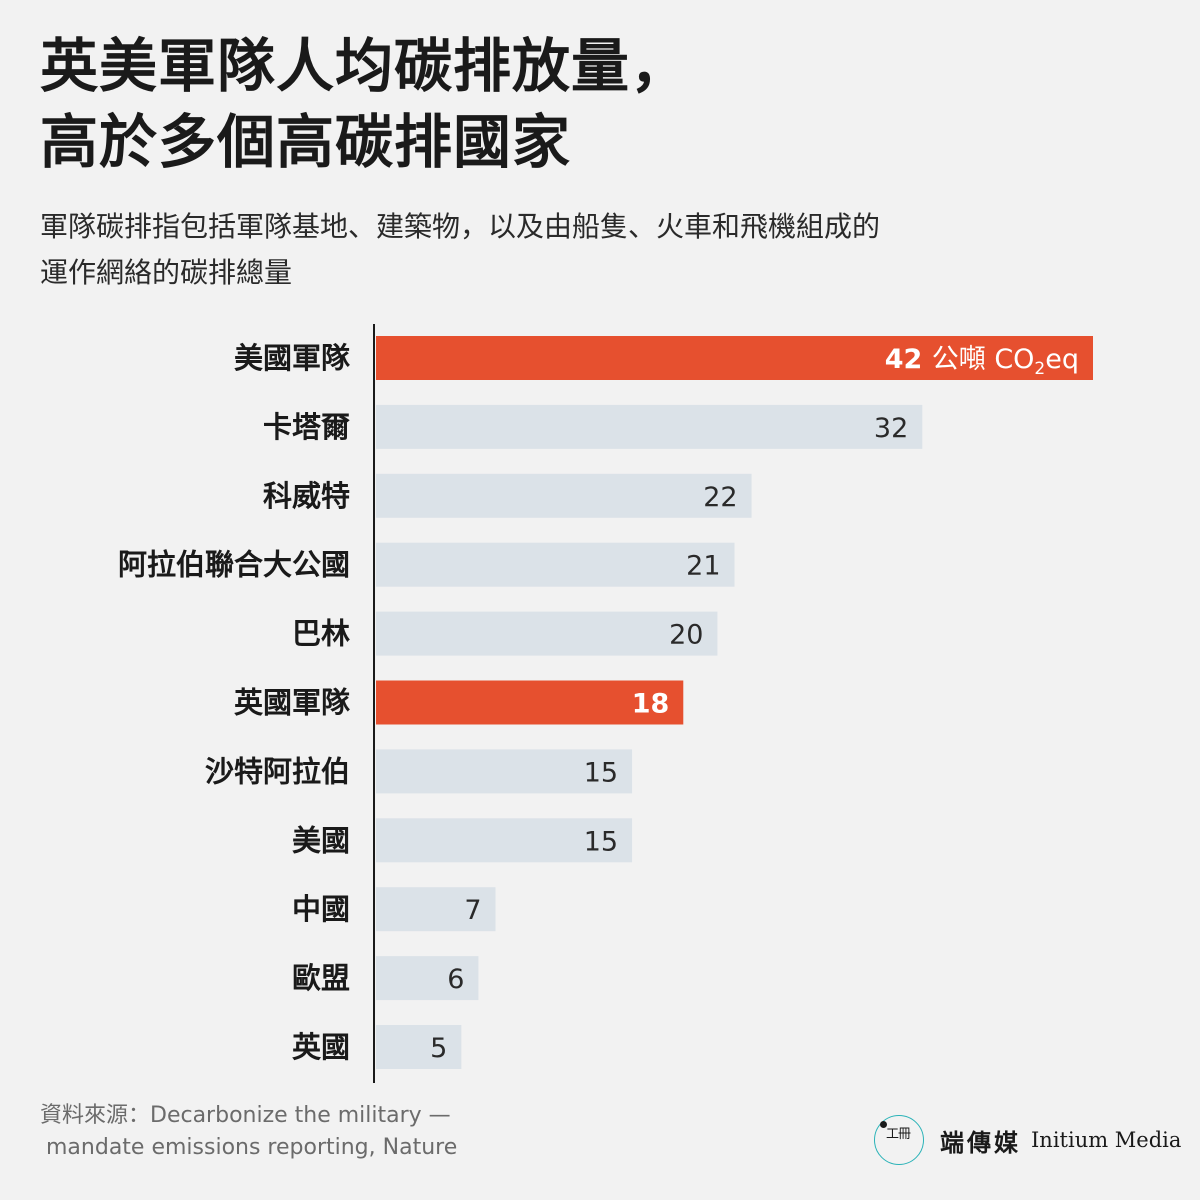 The image size is (1200, 1200). Describe the element at coordinates (321, 978) in the screenshot. I see `category-label: 歐盟` at that location.